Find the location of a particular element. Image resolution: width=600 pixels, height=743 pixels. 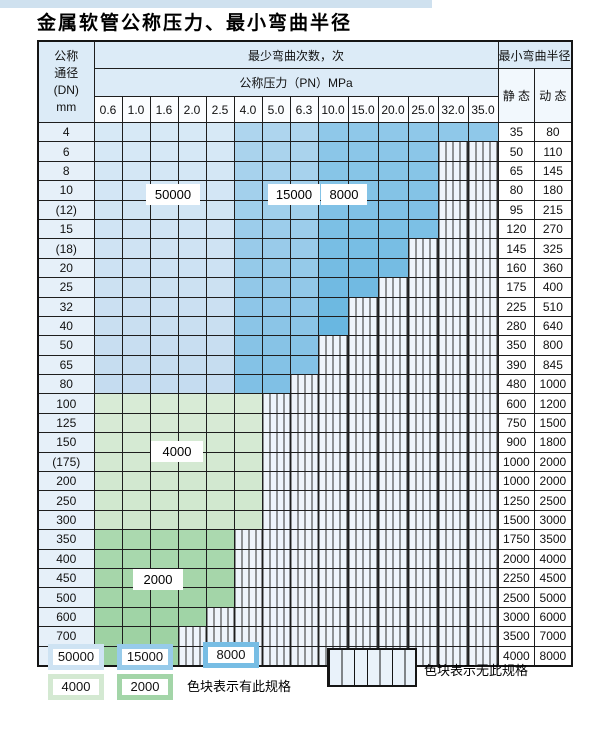

dynamic-value: 2000 is located at coordinates (553, 481).